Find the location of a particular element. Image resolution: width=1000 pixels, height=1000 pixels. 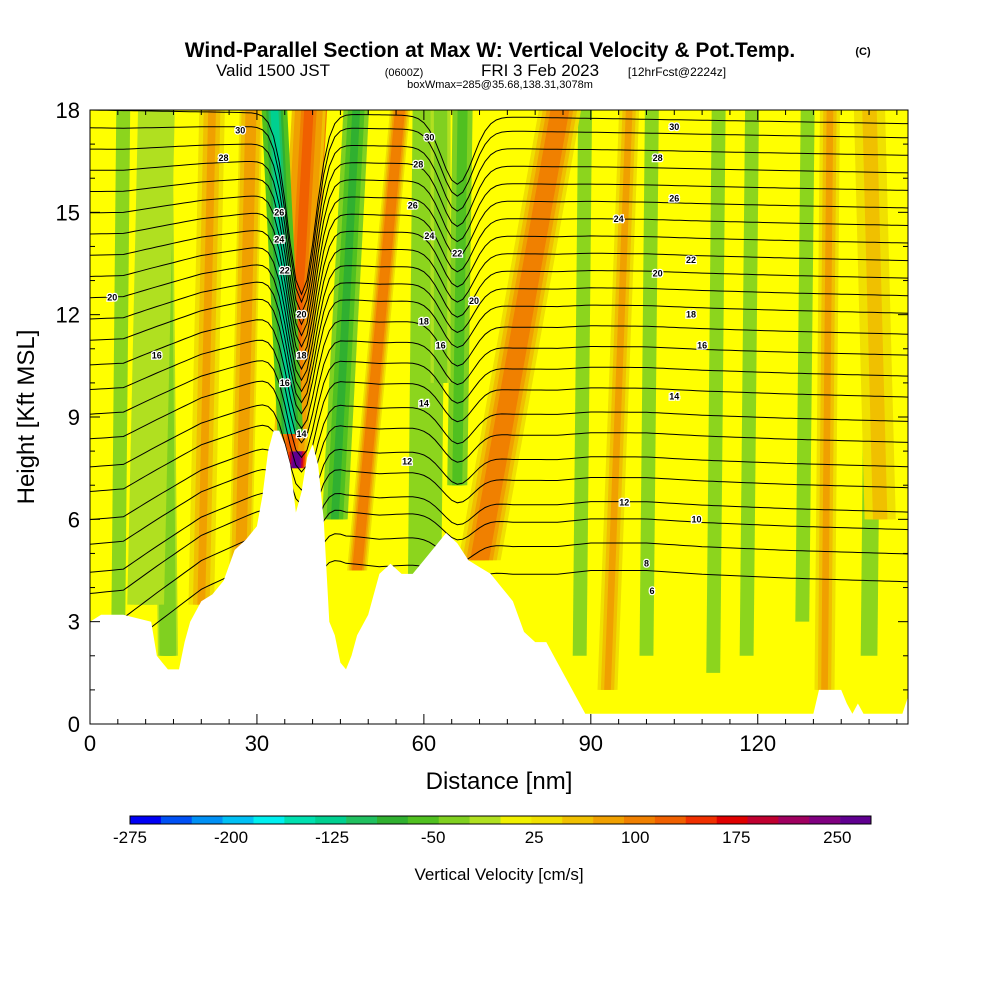

x-tick-label: 30 is located at coordinates (257, 743).